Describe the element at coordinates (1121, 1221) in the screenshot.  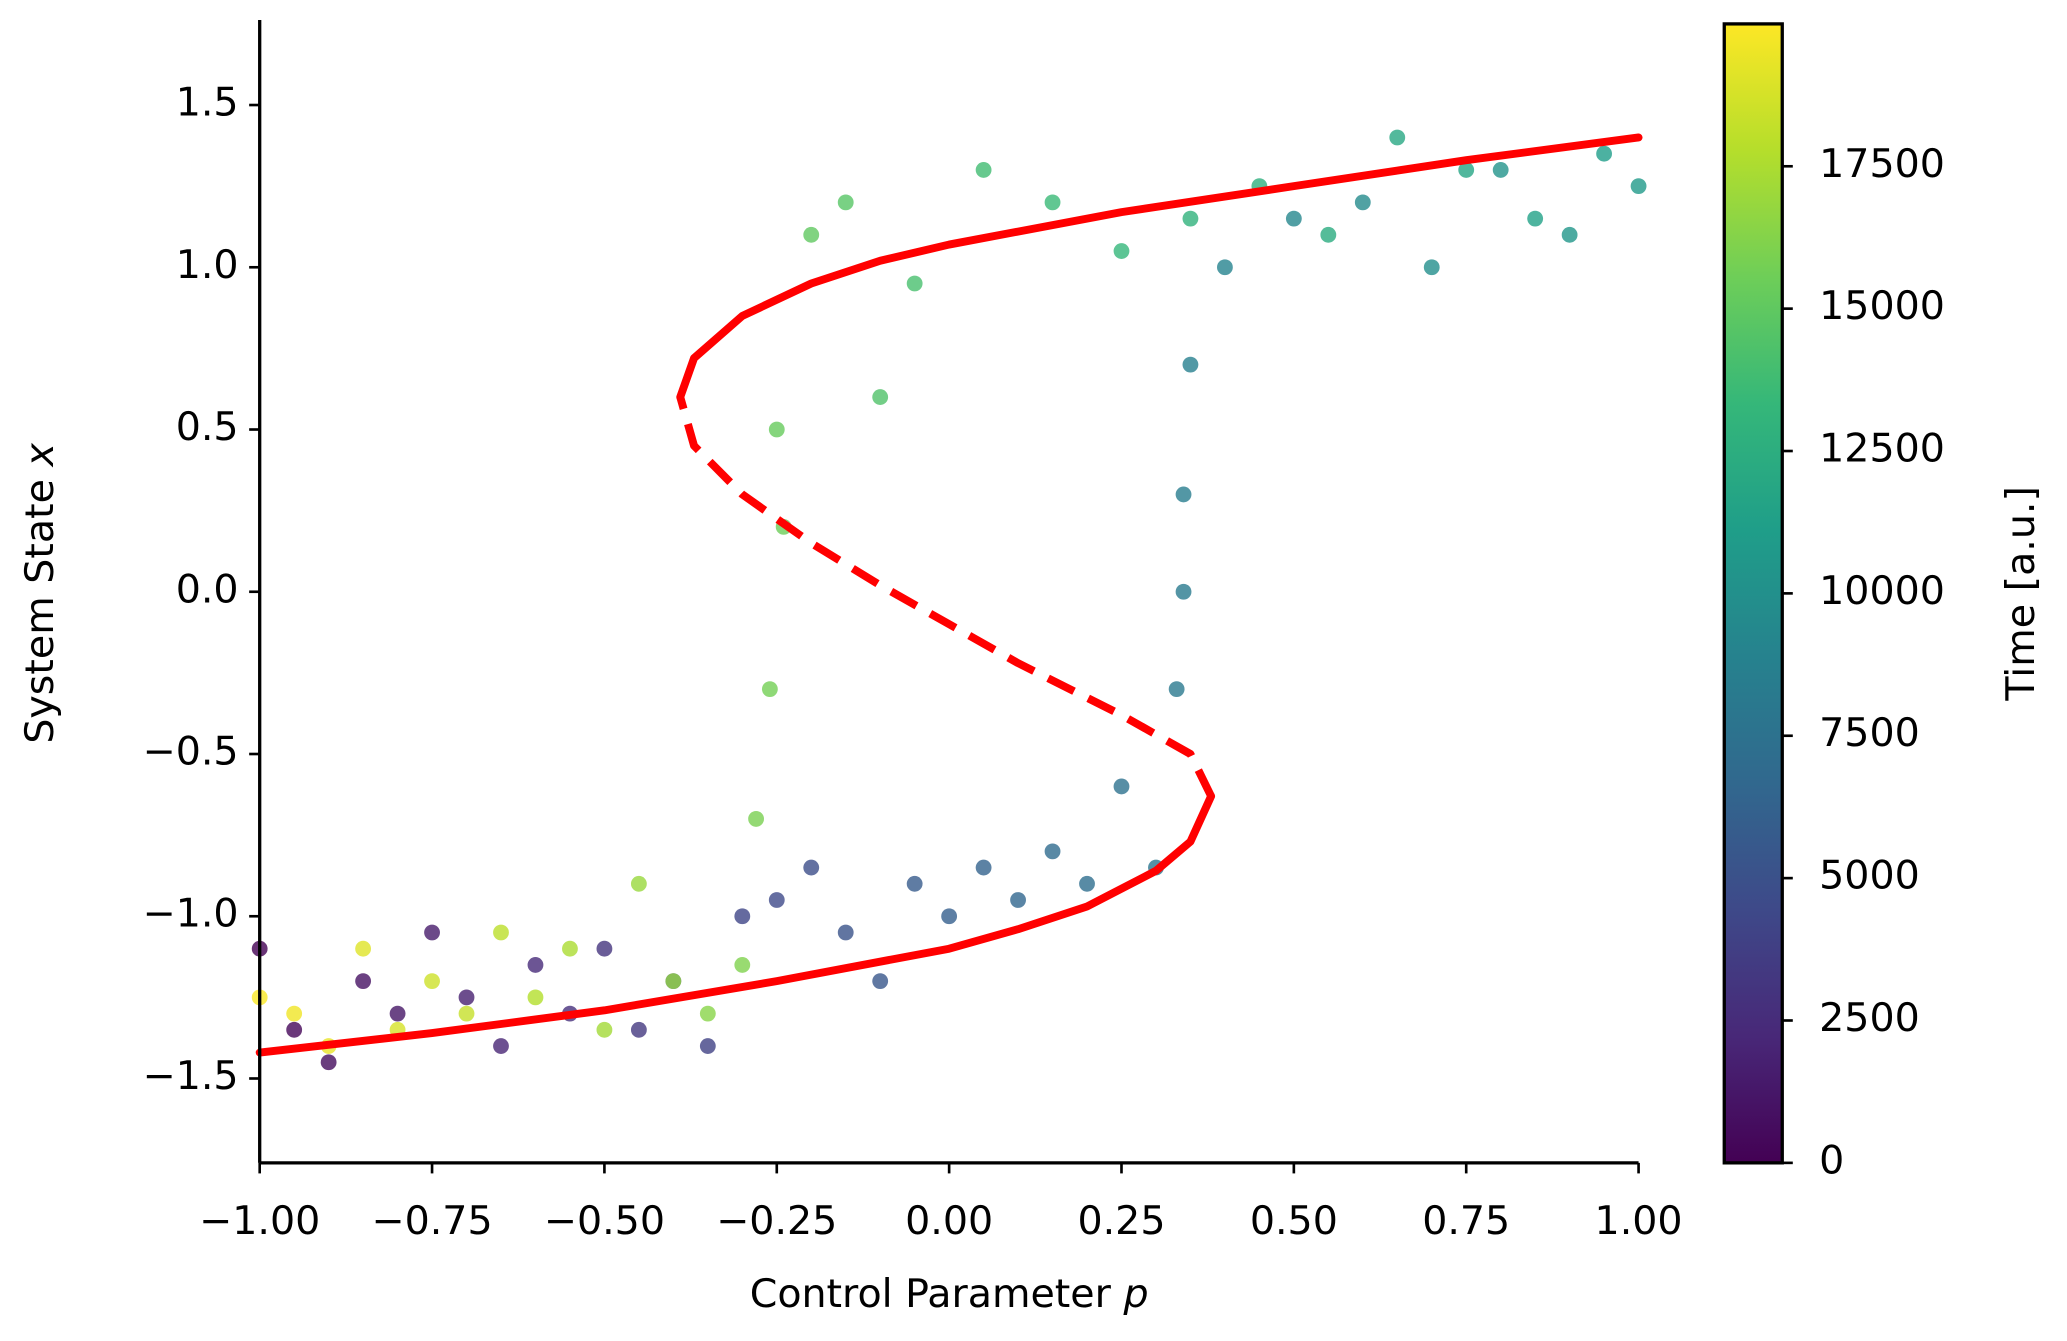
I see `x-tick-label: 0.25` at that location.